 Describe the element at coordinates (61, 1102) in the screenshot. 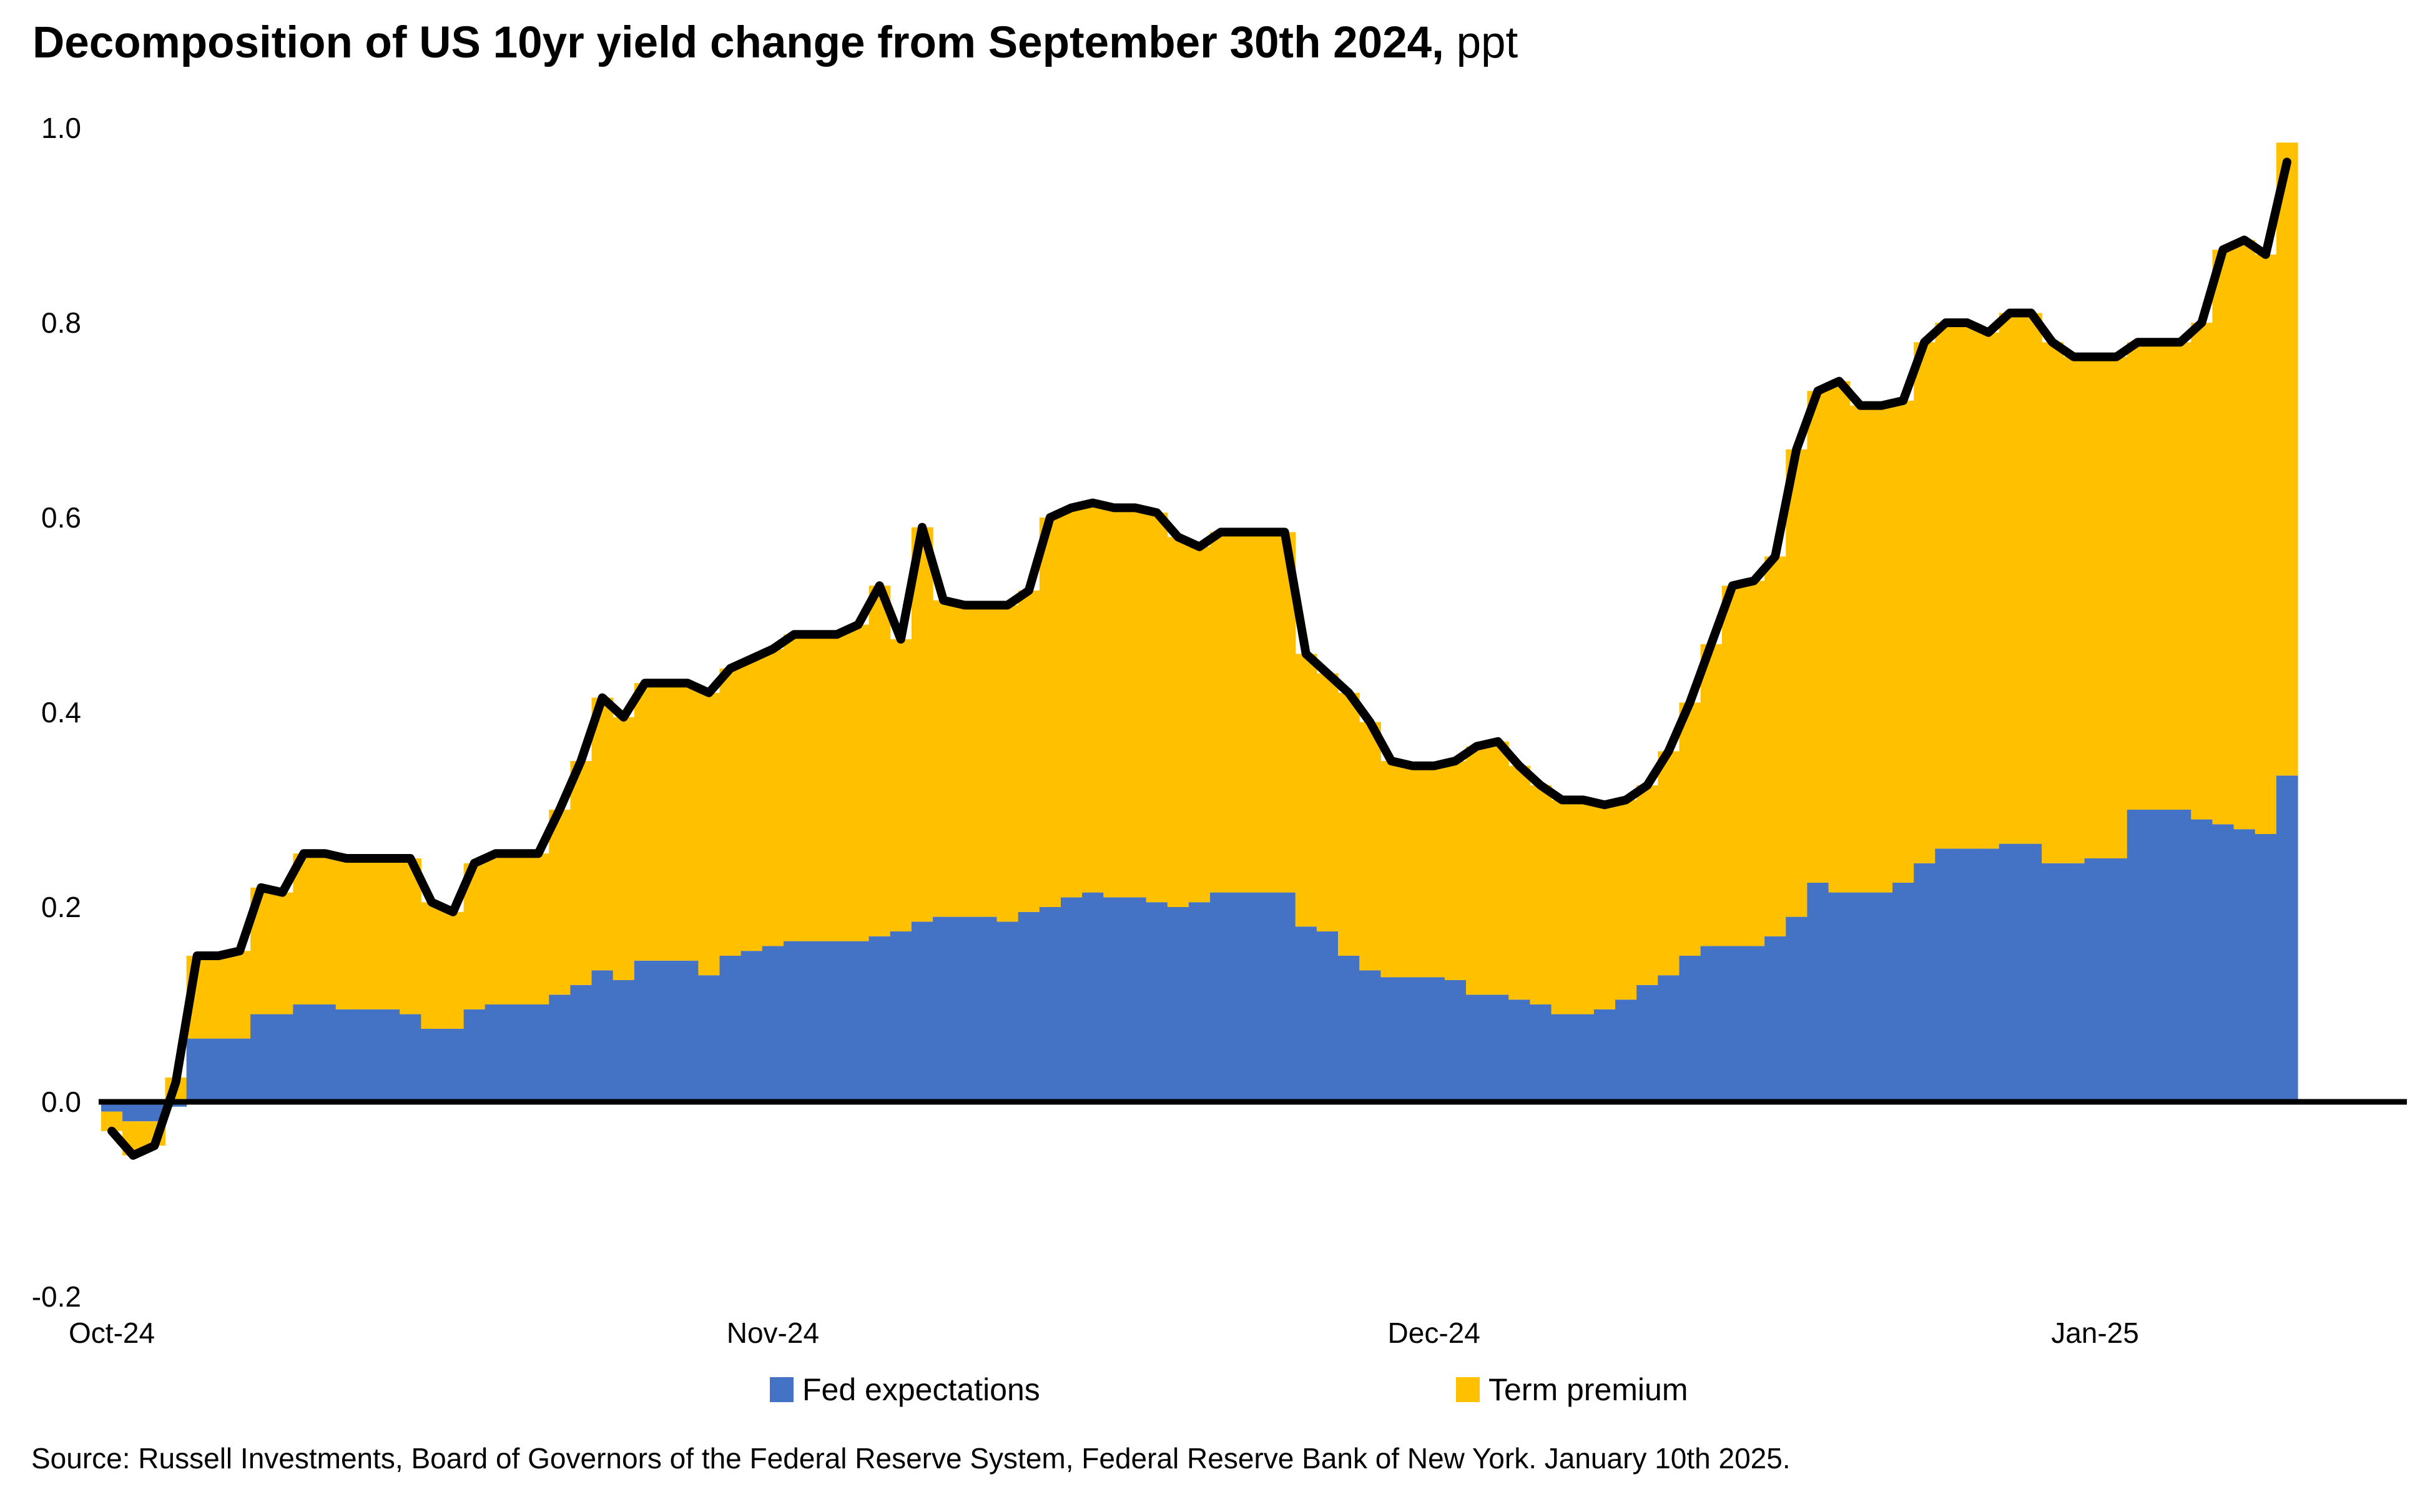

I see `y-axis-tick-label: 0.0` at that location.